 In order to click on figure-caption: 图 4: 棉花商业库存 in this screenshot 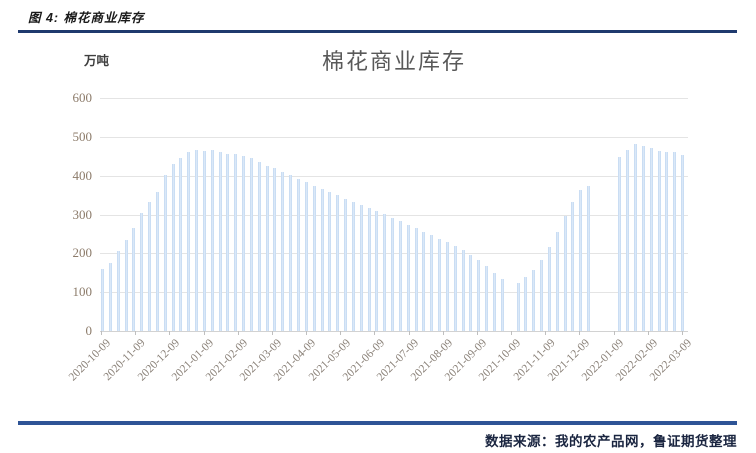, I will do `click(86, 18)`.